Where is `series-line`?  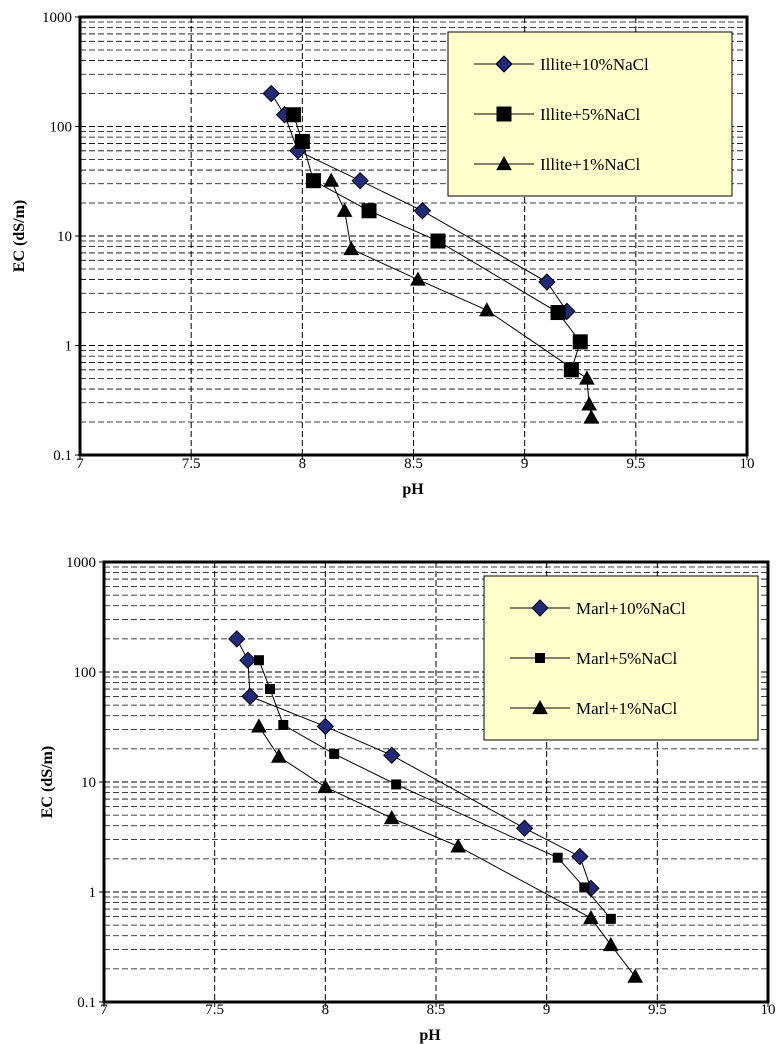
series-line is located at coordinates (447, 851).